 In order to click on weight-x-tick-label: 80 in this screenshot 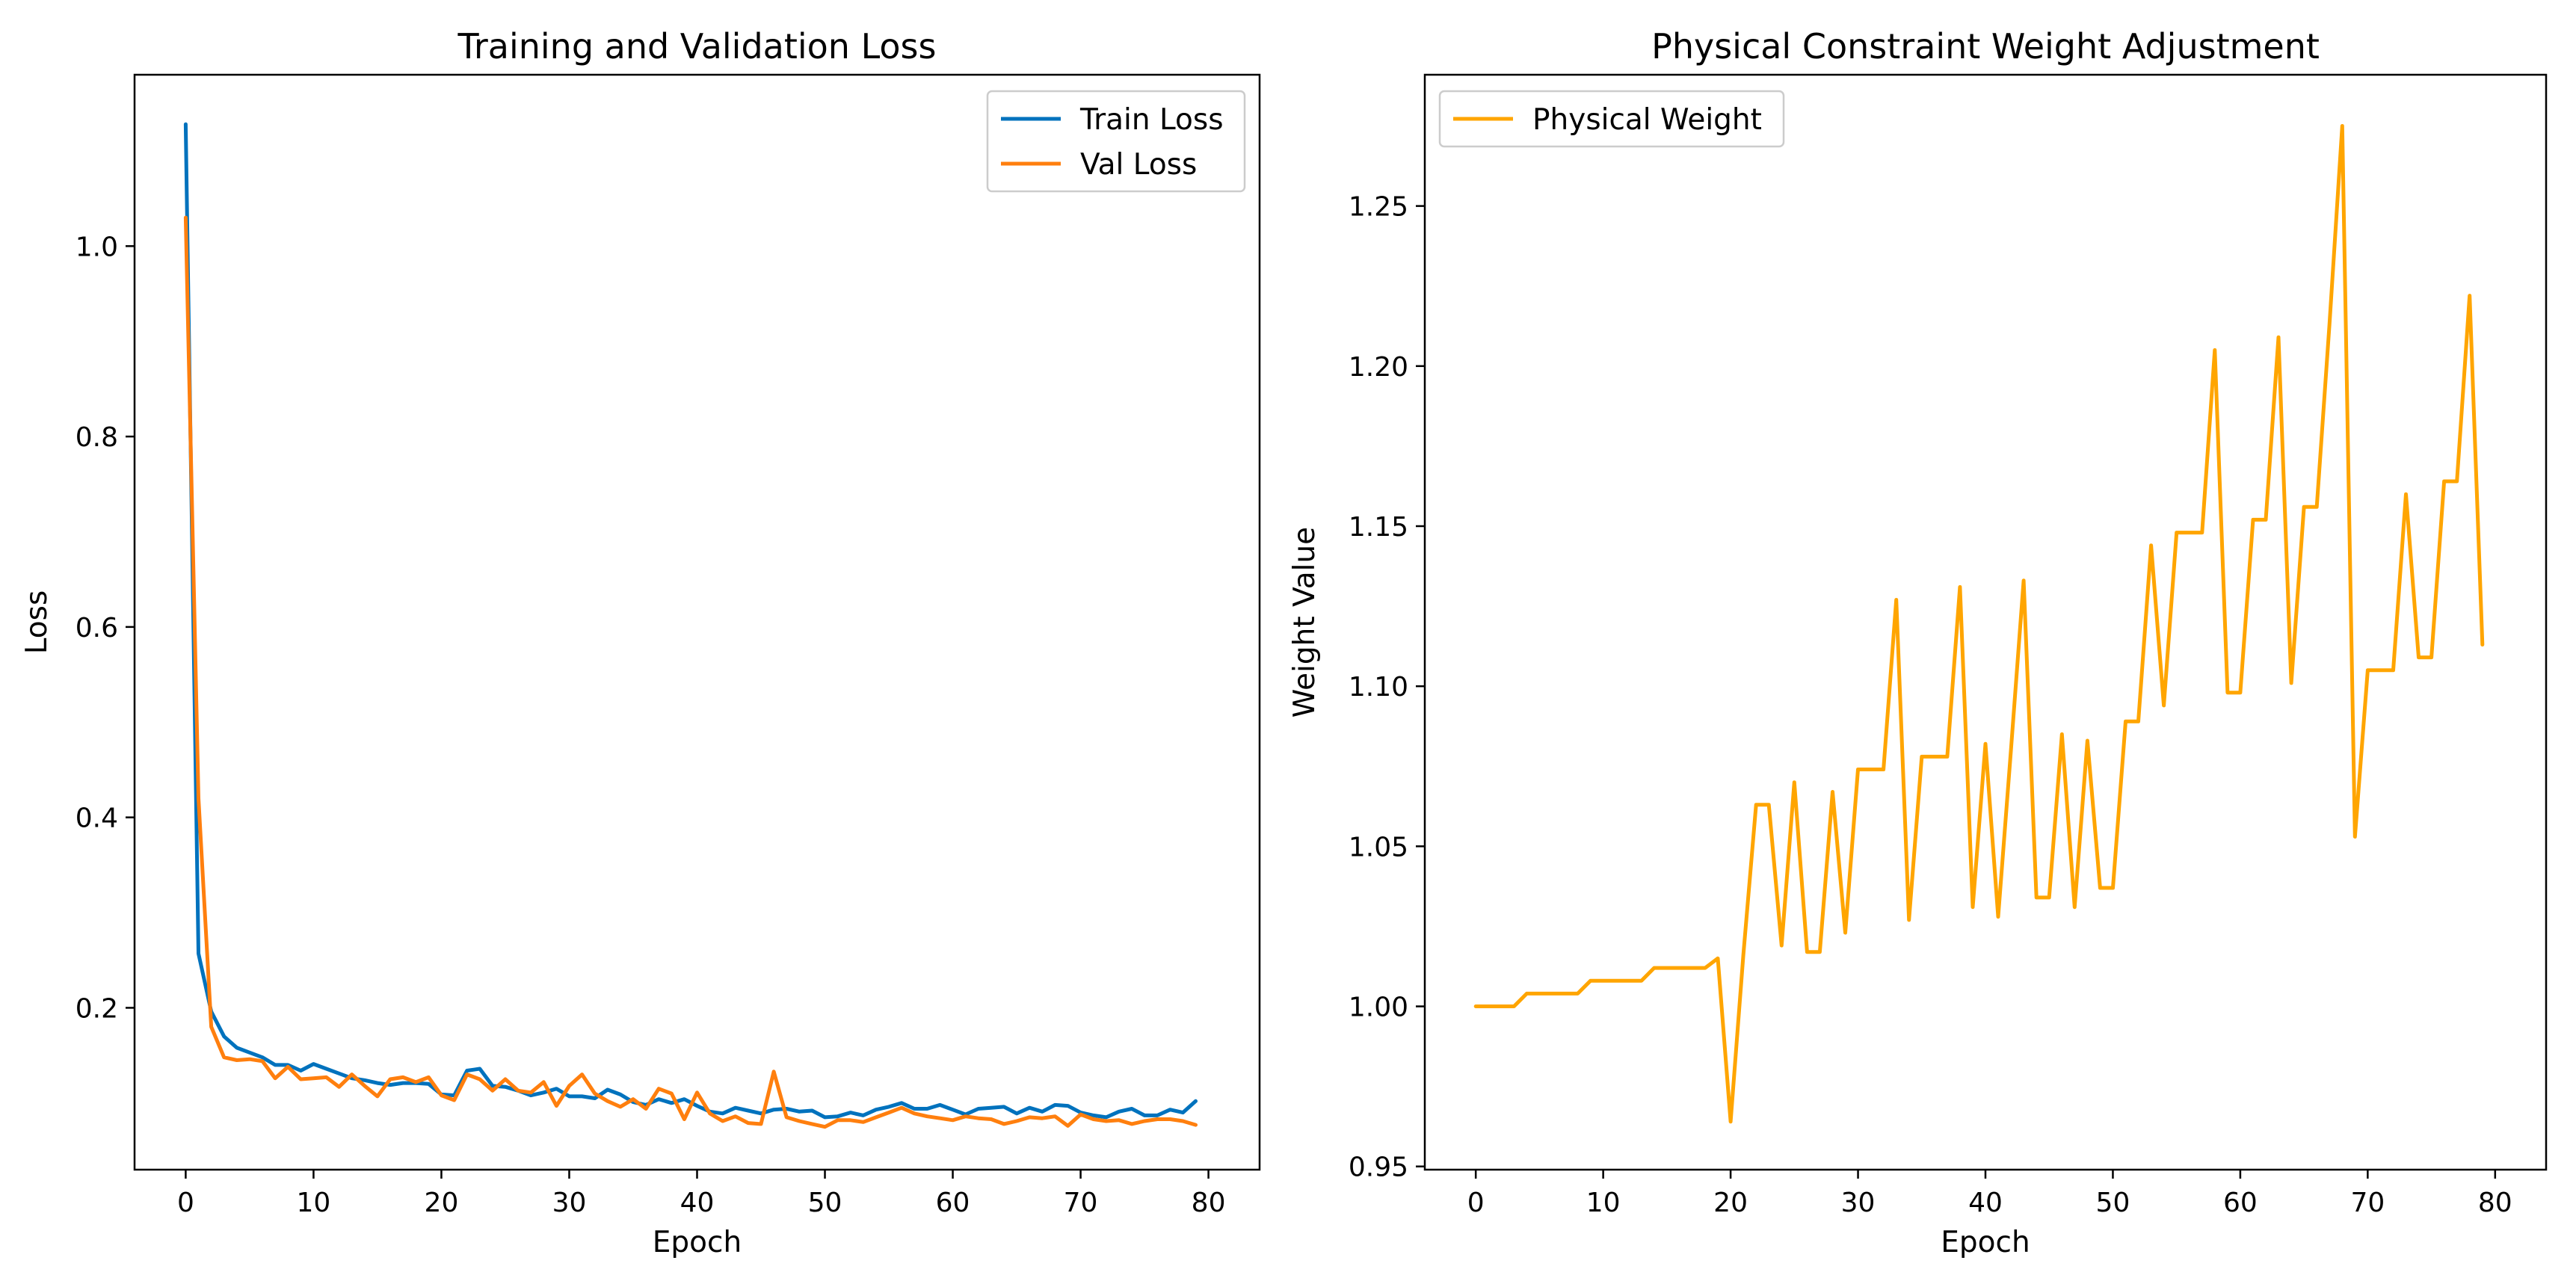, I will do `click(2495, 1203)`.